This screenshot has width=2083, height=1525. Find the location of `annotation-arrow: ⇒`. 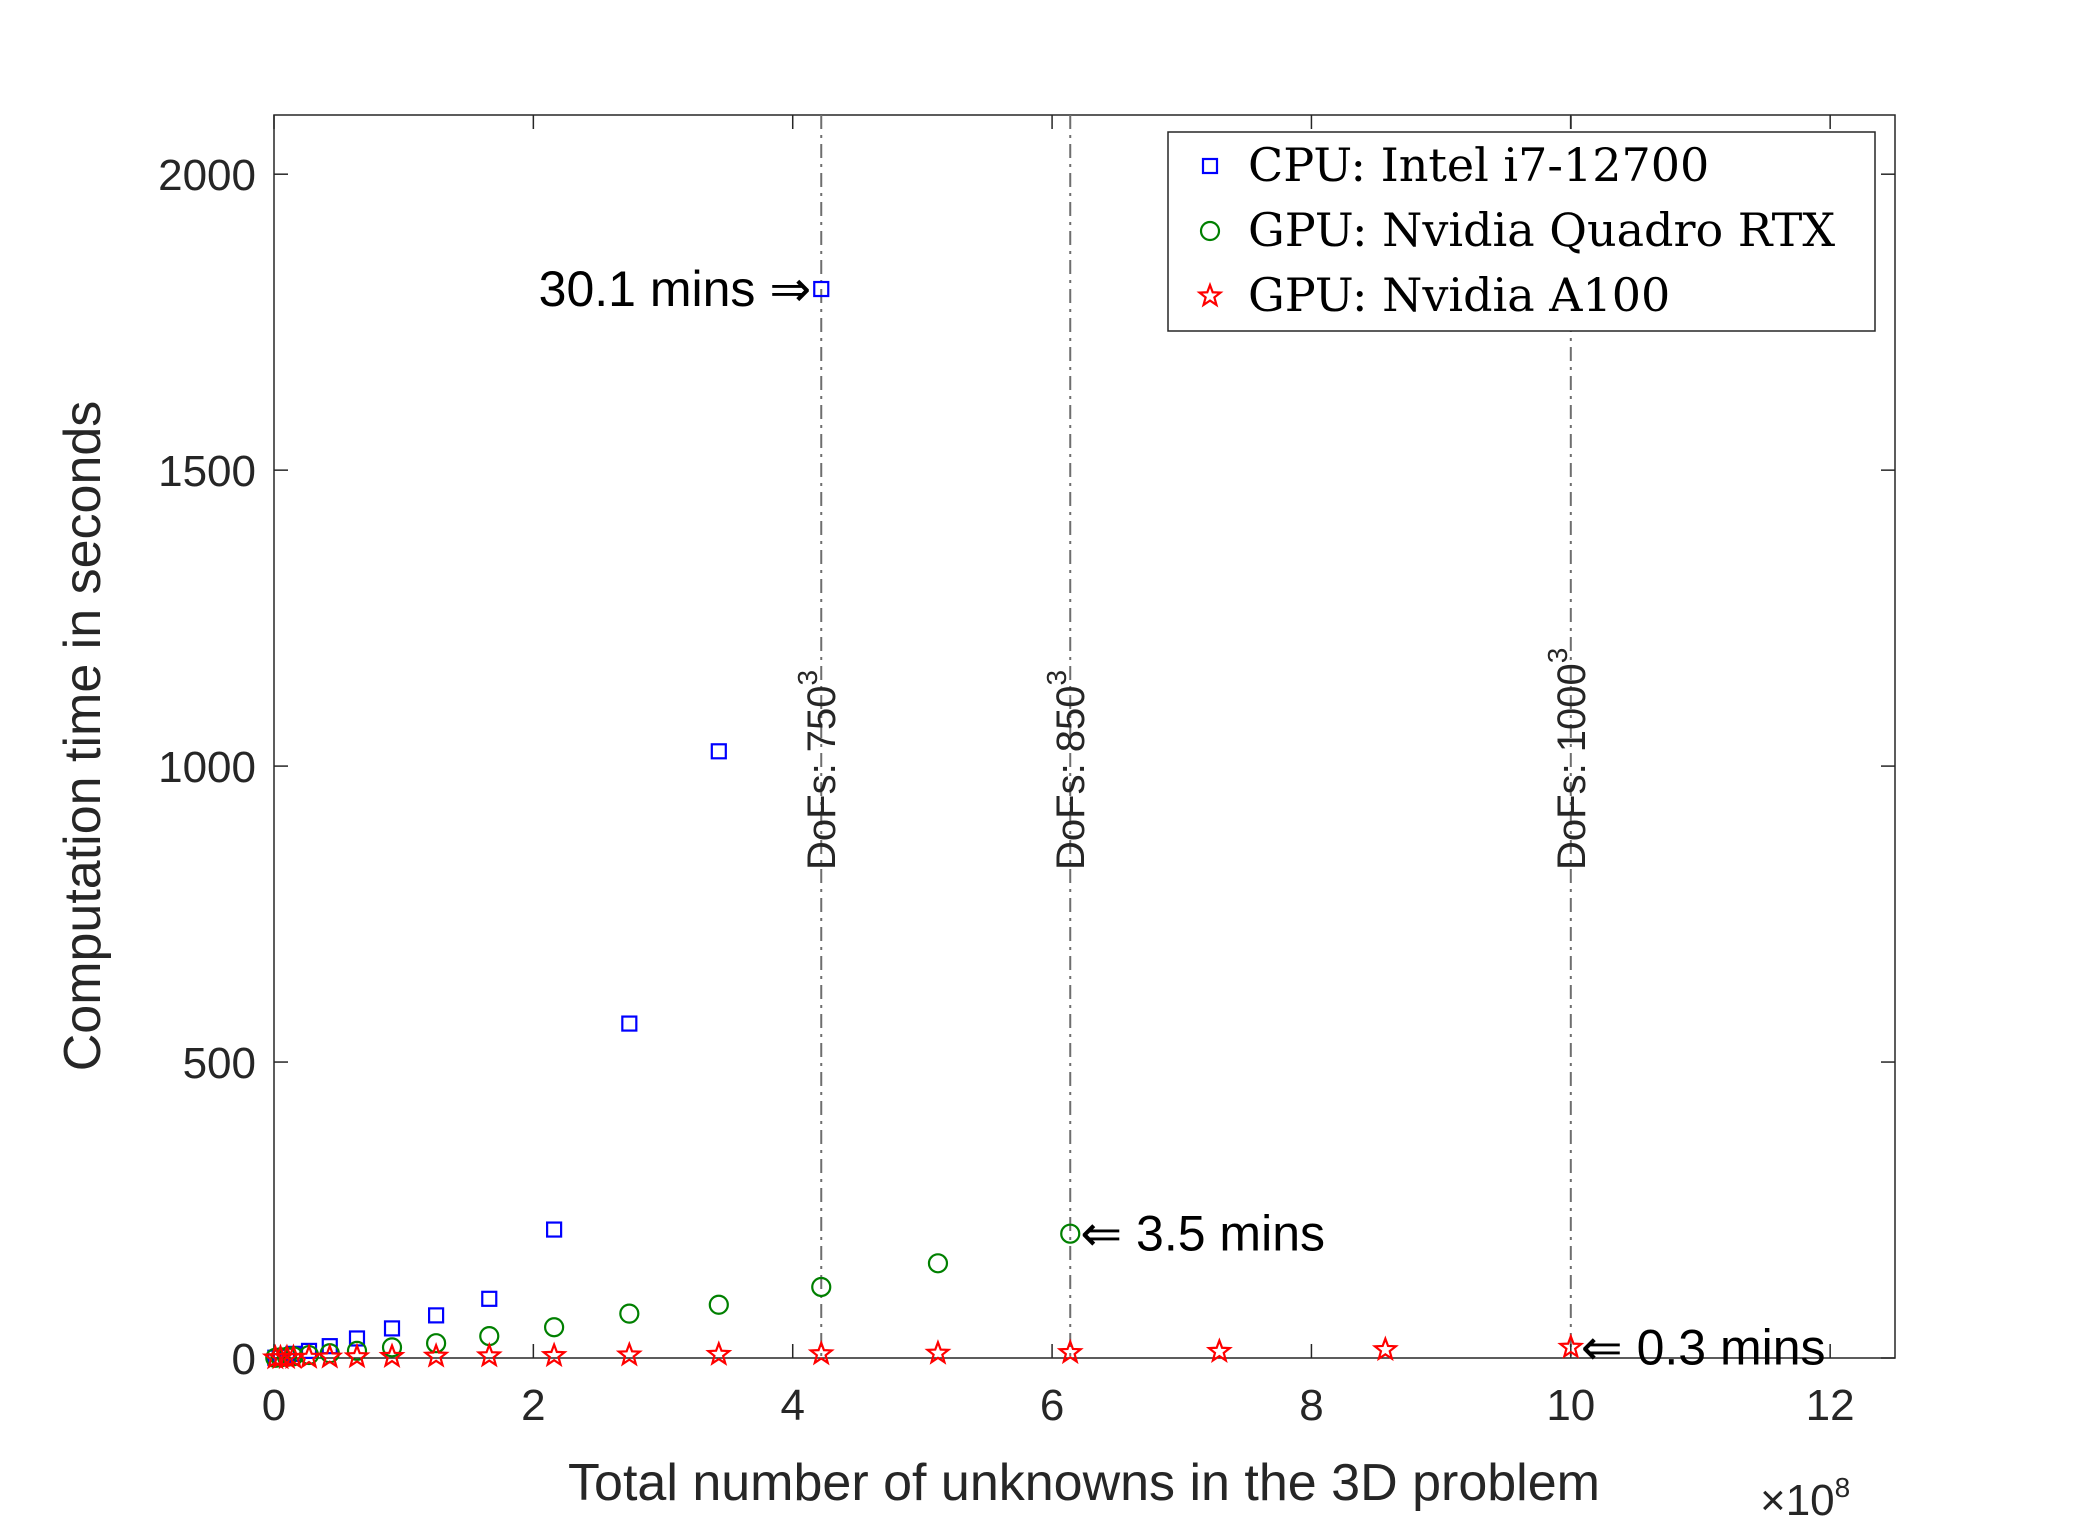

annotation-arrow: ⇒ is located at coordinates (790, 289).